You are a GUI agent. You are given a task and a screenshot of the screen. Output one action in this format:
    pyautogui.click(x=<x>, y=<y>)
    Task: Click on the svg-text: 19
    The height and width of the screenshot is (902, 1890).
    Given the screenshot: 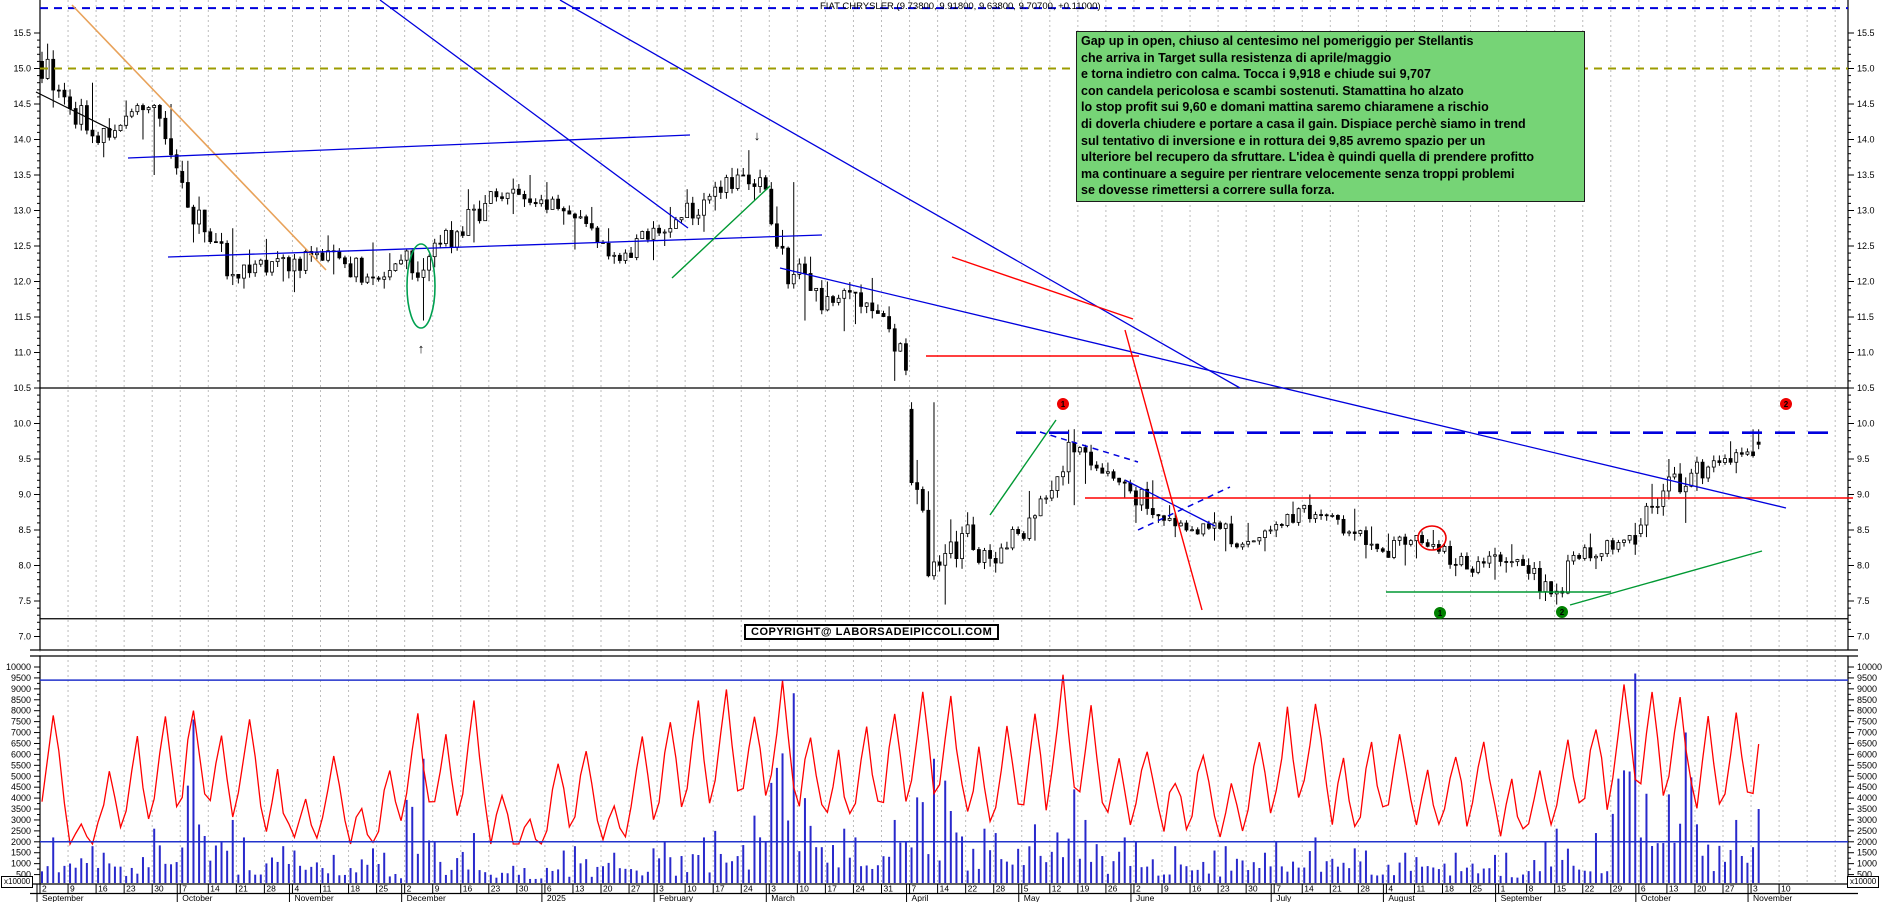 What is the action you would take?
    pyautogui.click(x=1085, y=889)
    